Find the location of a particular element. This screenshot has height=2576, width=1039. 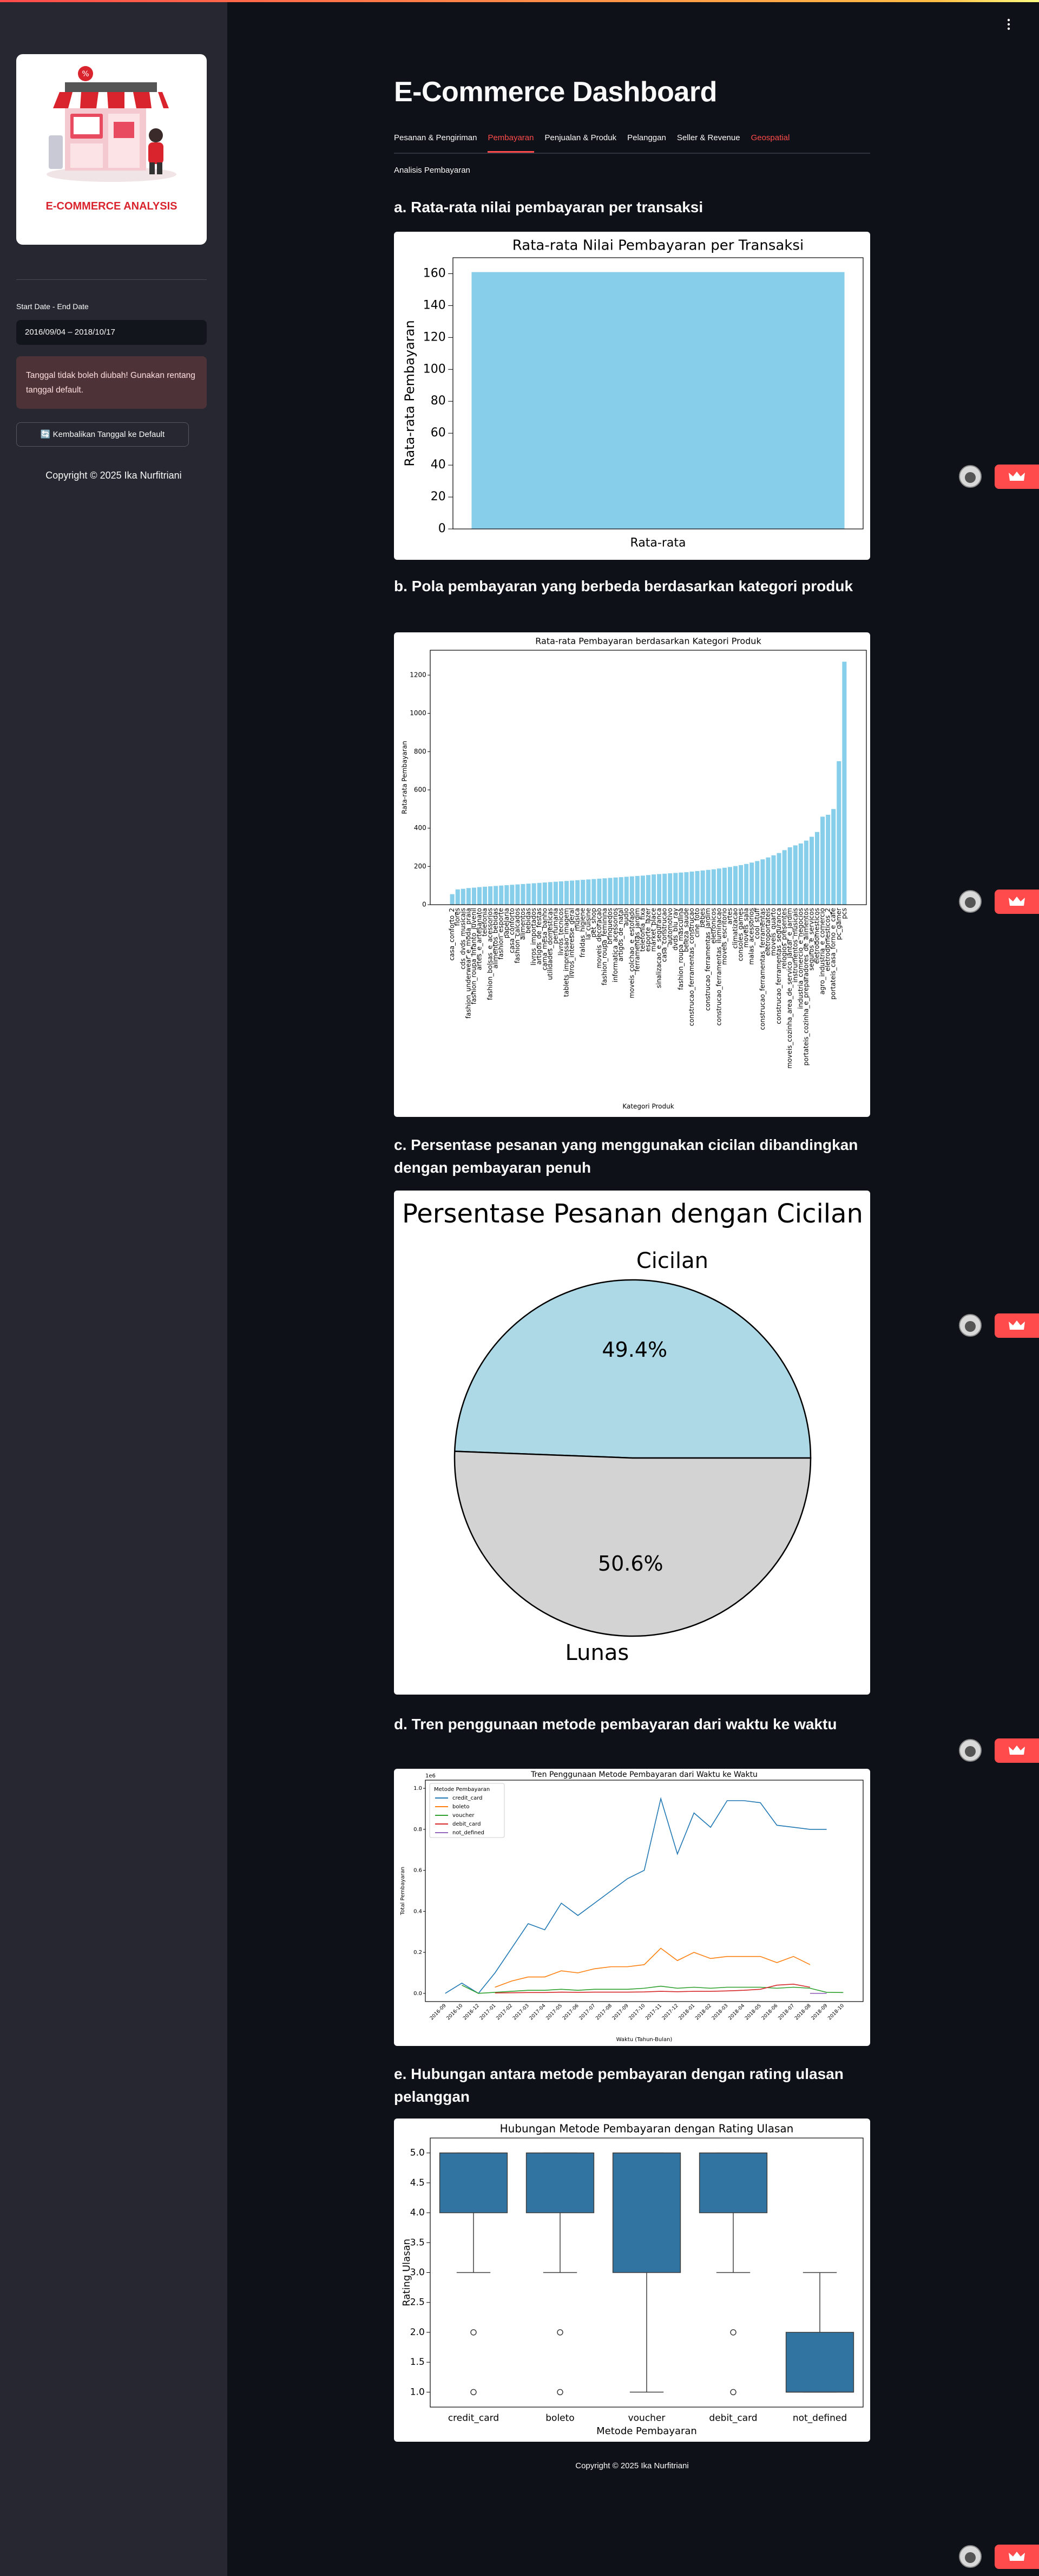

x-tick-label: agro_industria_e_comercio is located at coordinates (822, 952).